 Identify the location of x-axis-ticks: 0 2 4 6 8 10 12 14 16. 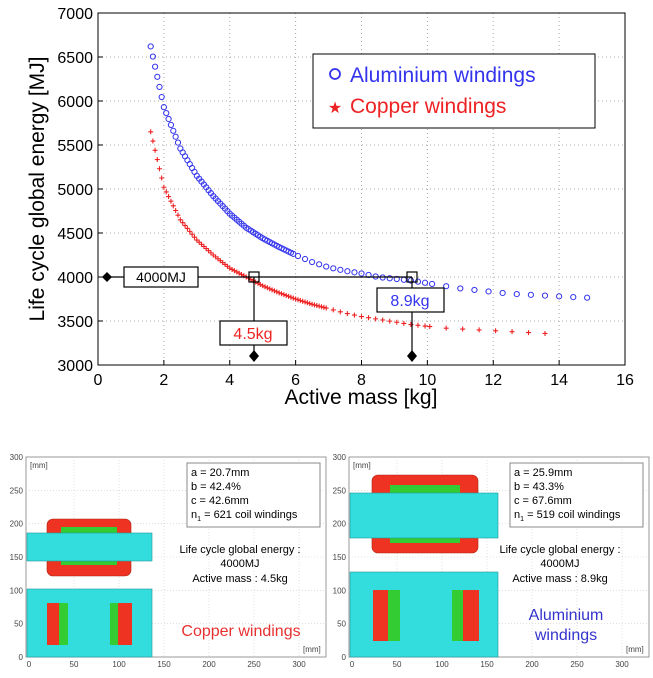
(364, 374).